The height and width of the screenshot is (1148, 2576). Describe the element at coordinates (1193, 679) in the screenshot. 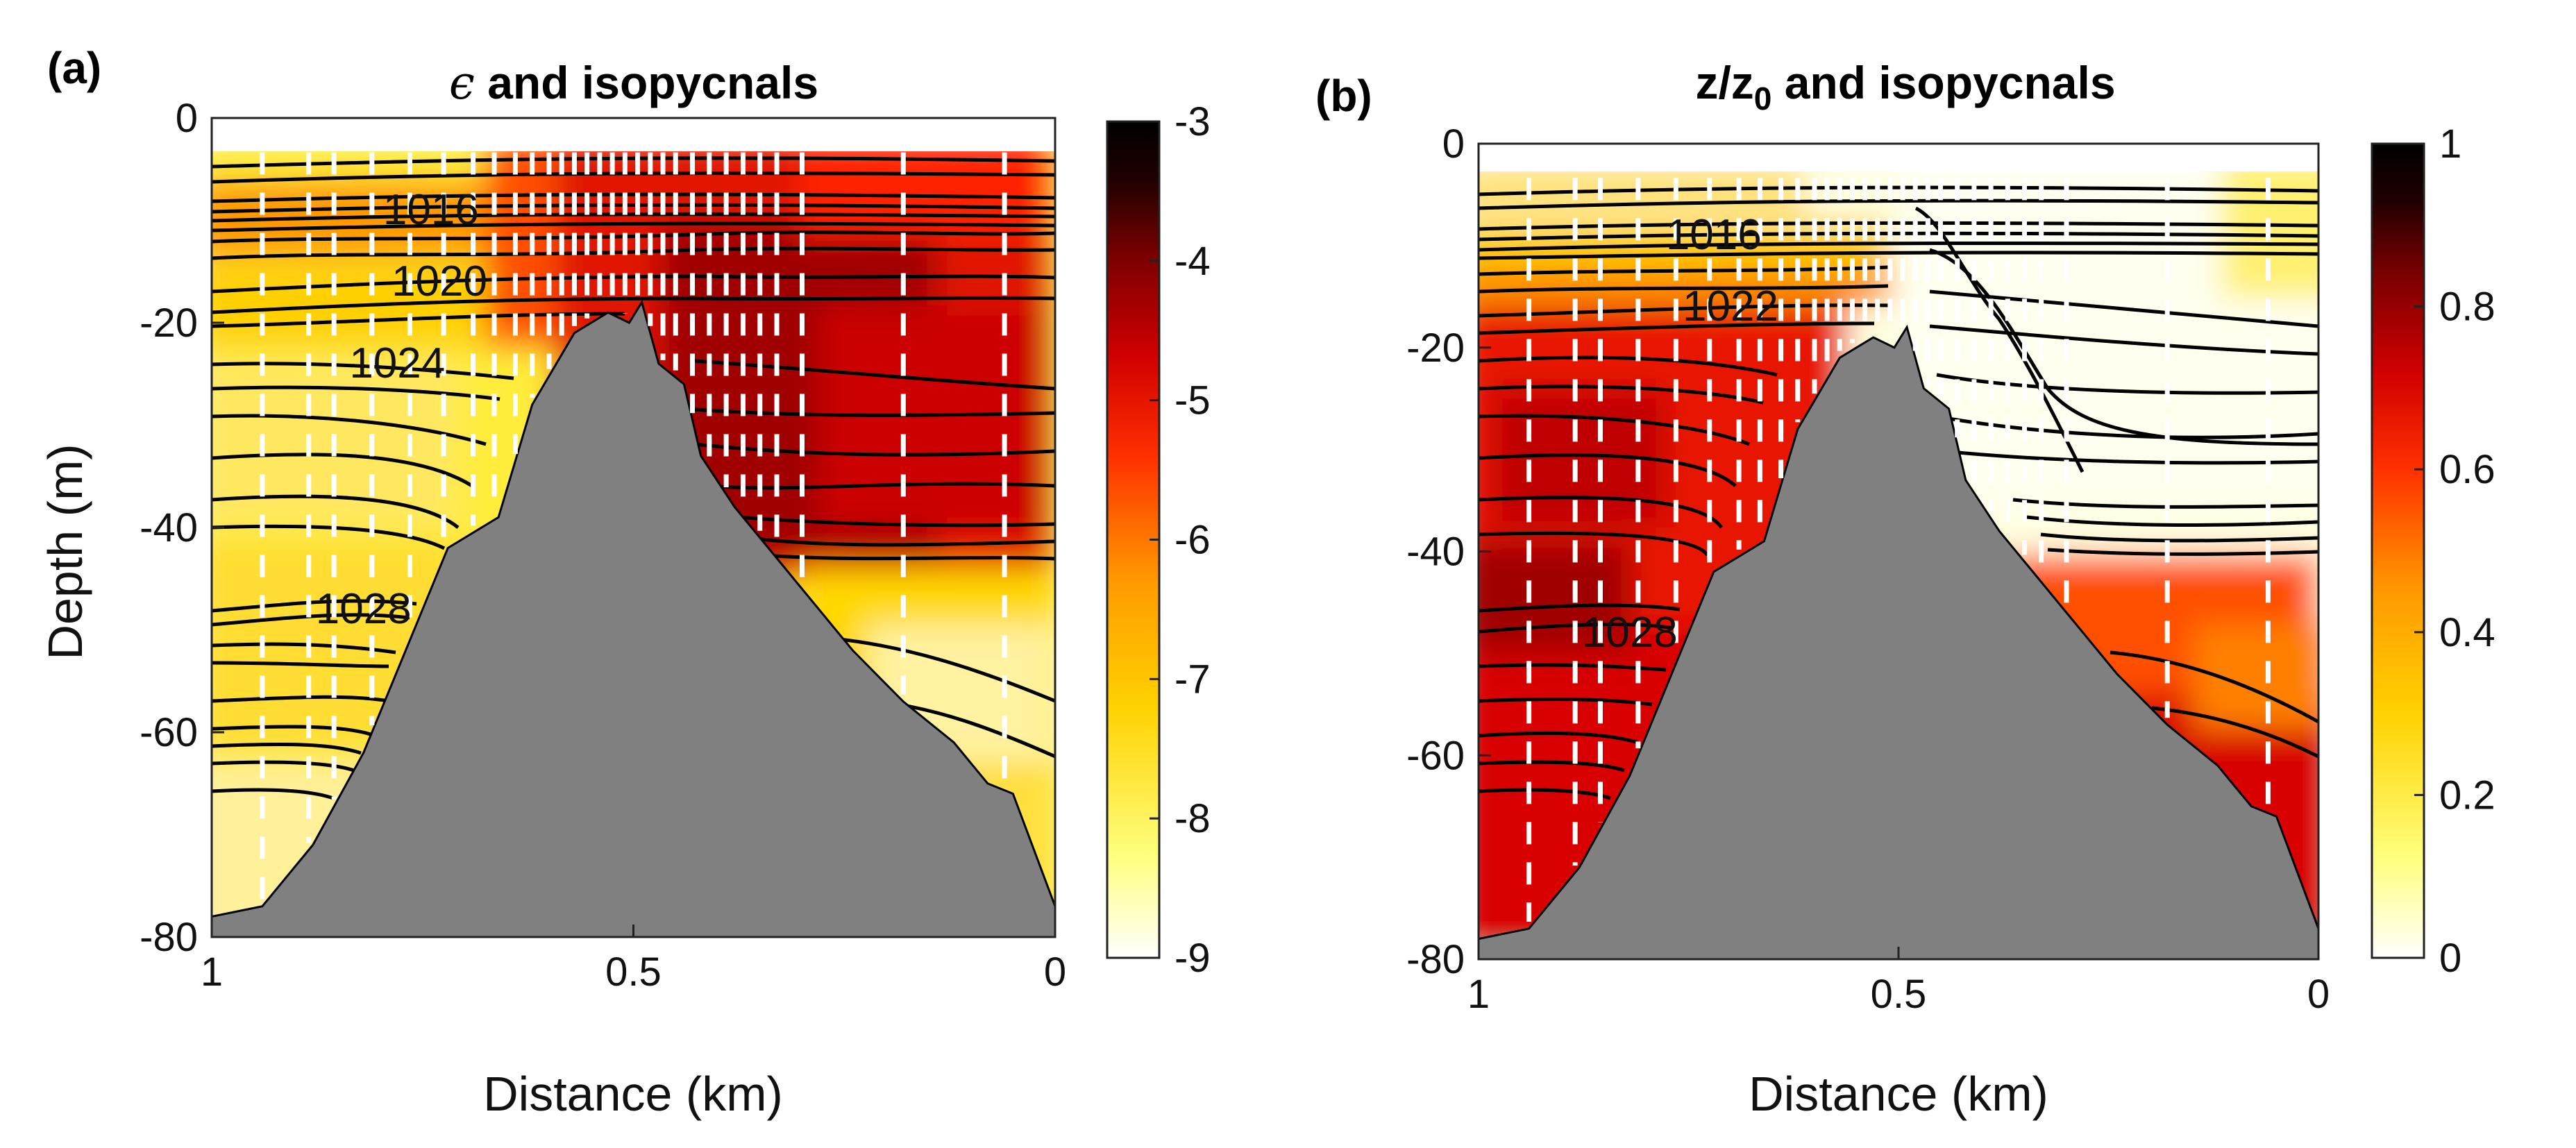

I see `colorbar-tick-label: -7` at that location.